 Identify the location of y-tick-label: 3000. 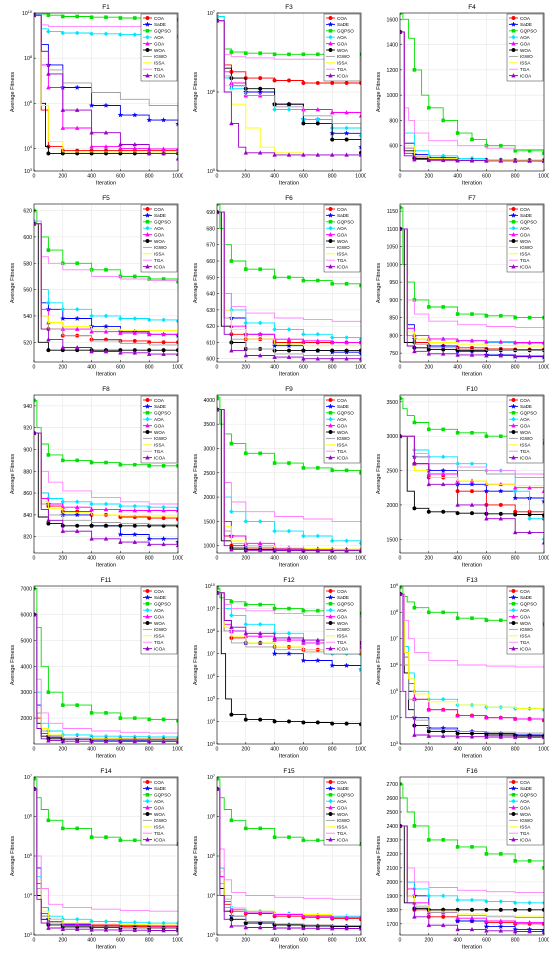
(26, 693).